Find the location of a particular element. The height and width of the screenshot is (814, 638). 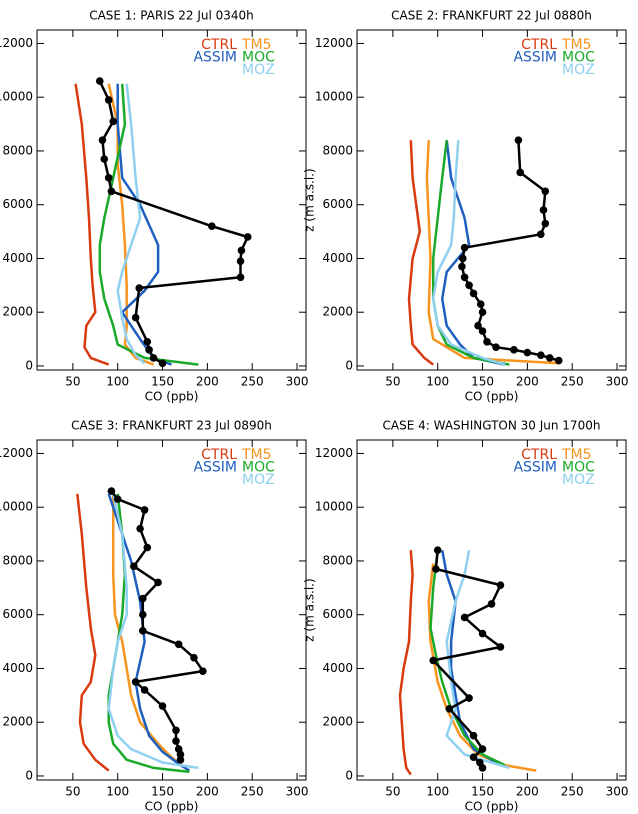

x-tick-label: 50 is located at coordinates (392, 792).